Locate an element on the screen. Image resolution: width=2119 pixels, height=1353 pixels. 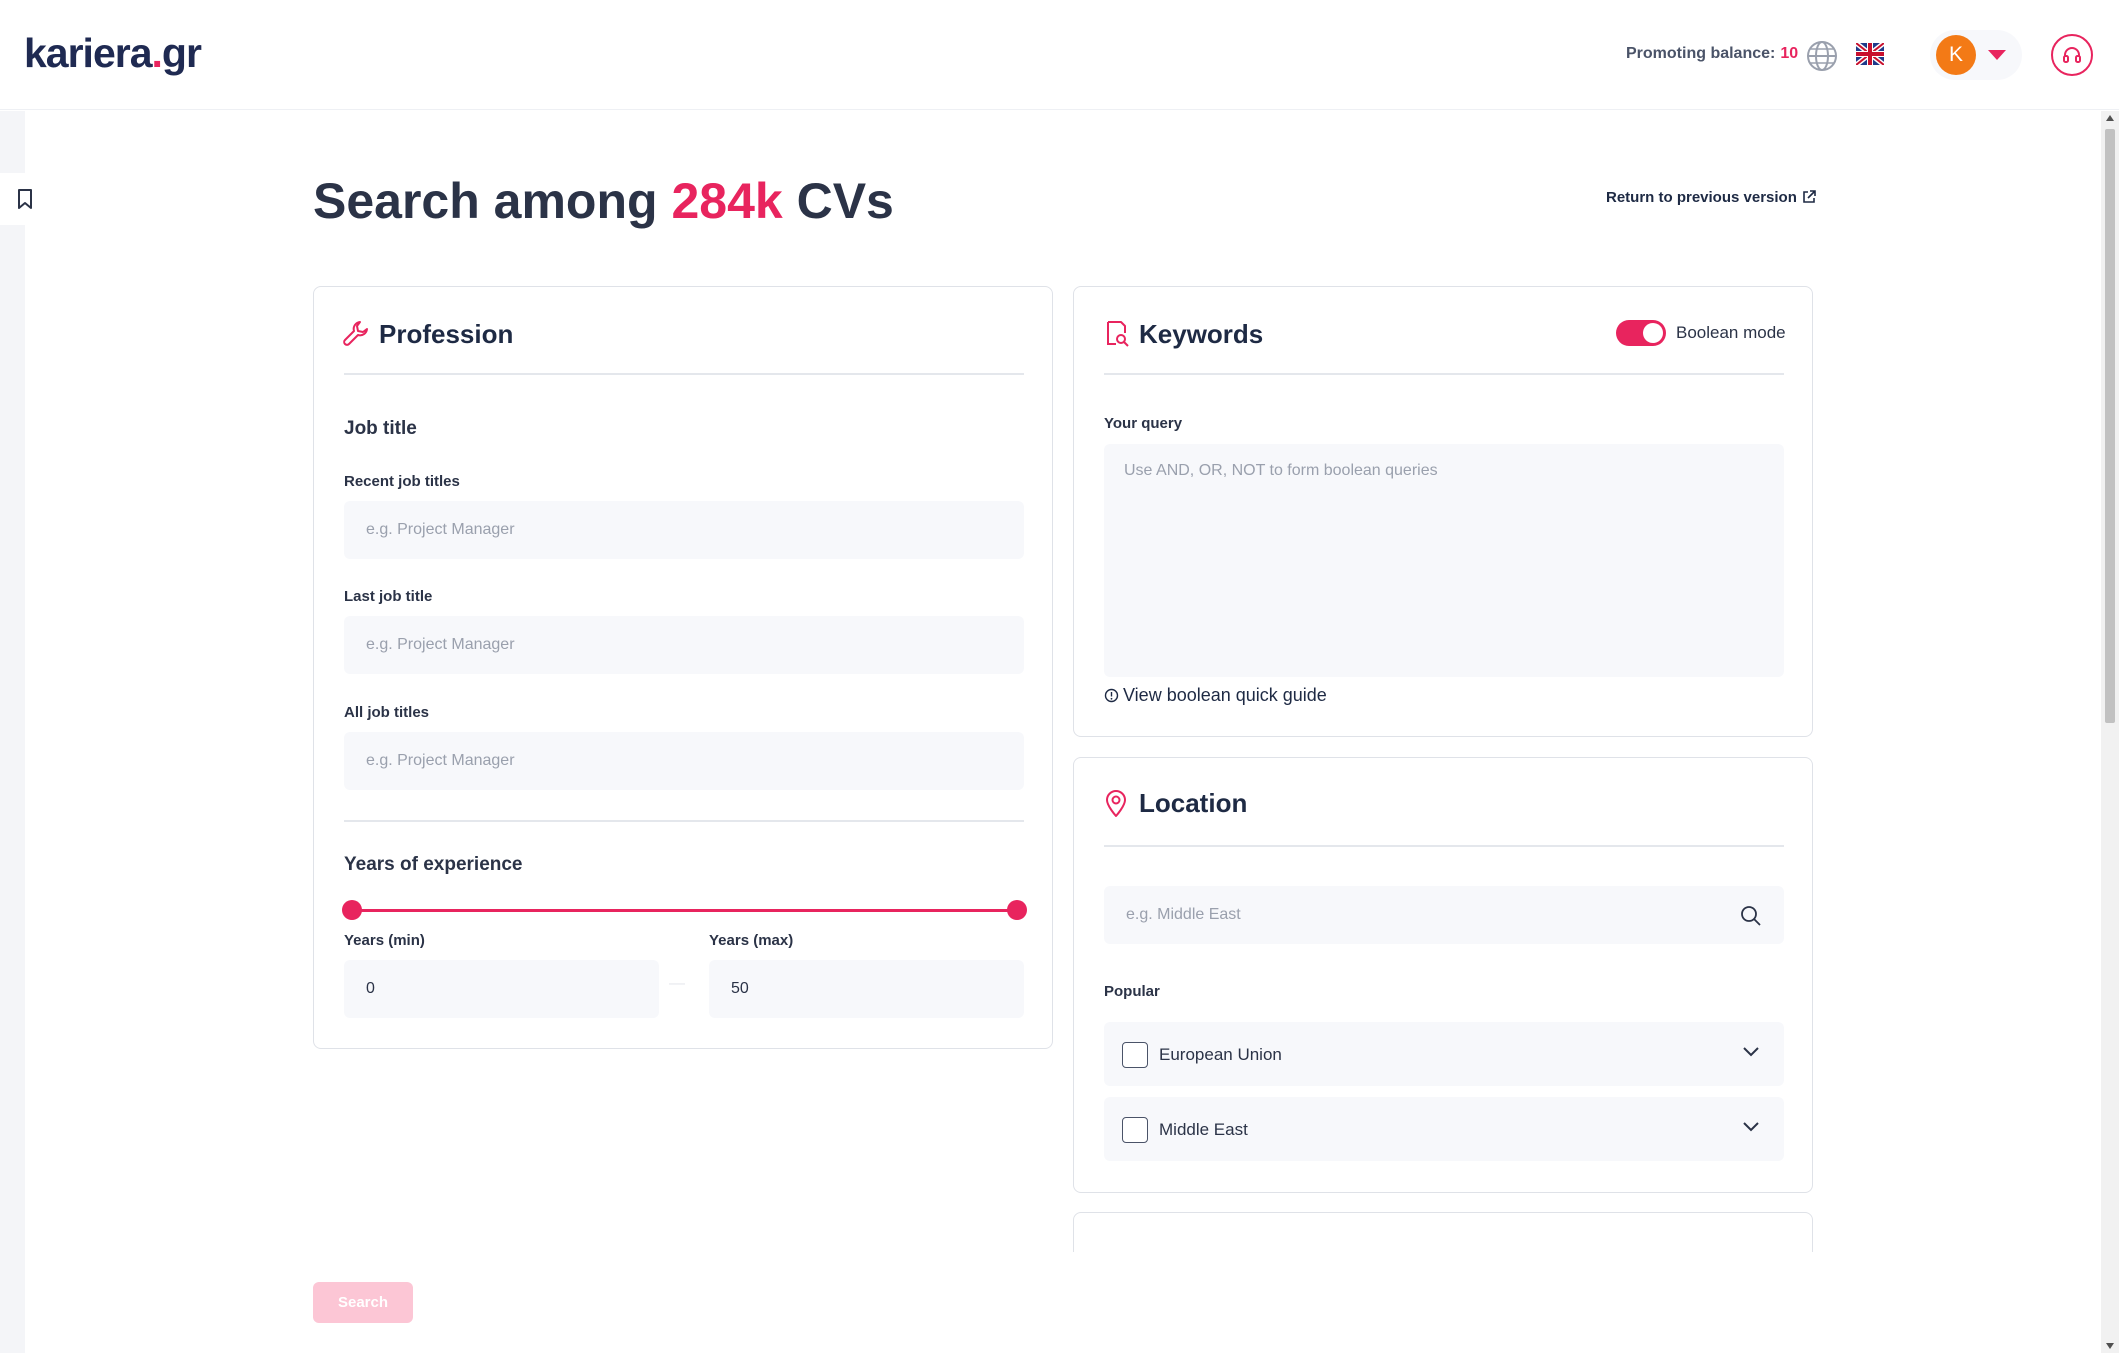
globe-icon is located at coordinates (1822, 56).